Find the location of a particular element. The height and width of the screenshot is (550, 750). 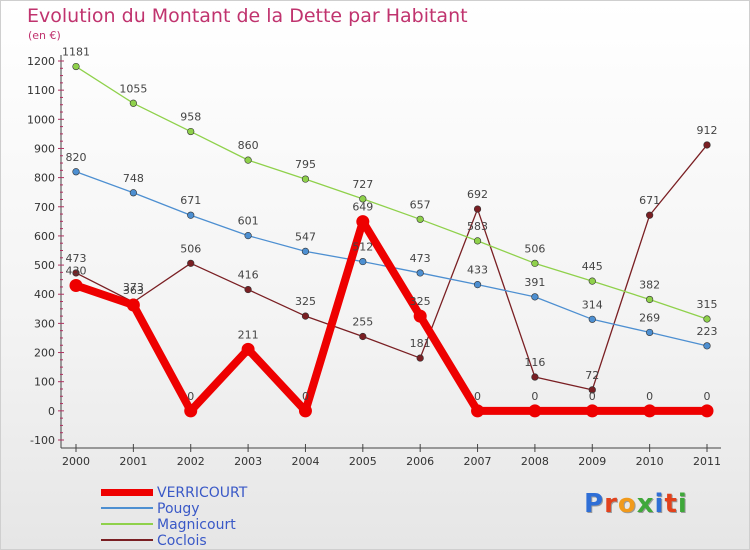

data-label-pougy: 433 is located at coordinates (477, 270).